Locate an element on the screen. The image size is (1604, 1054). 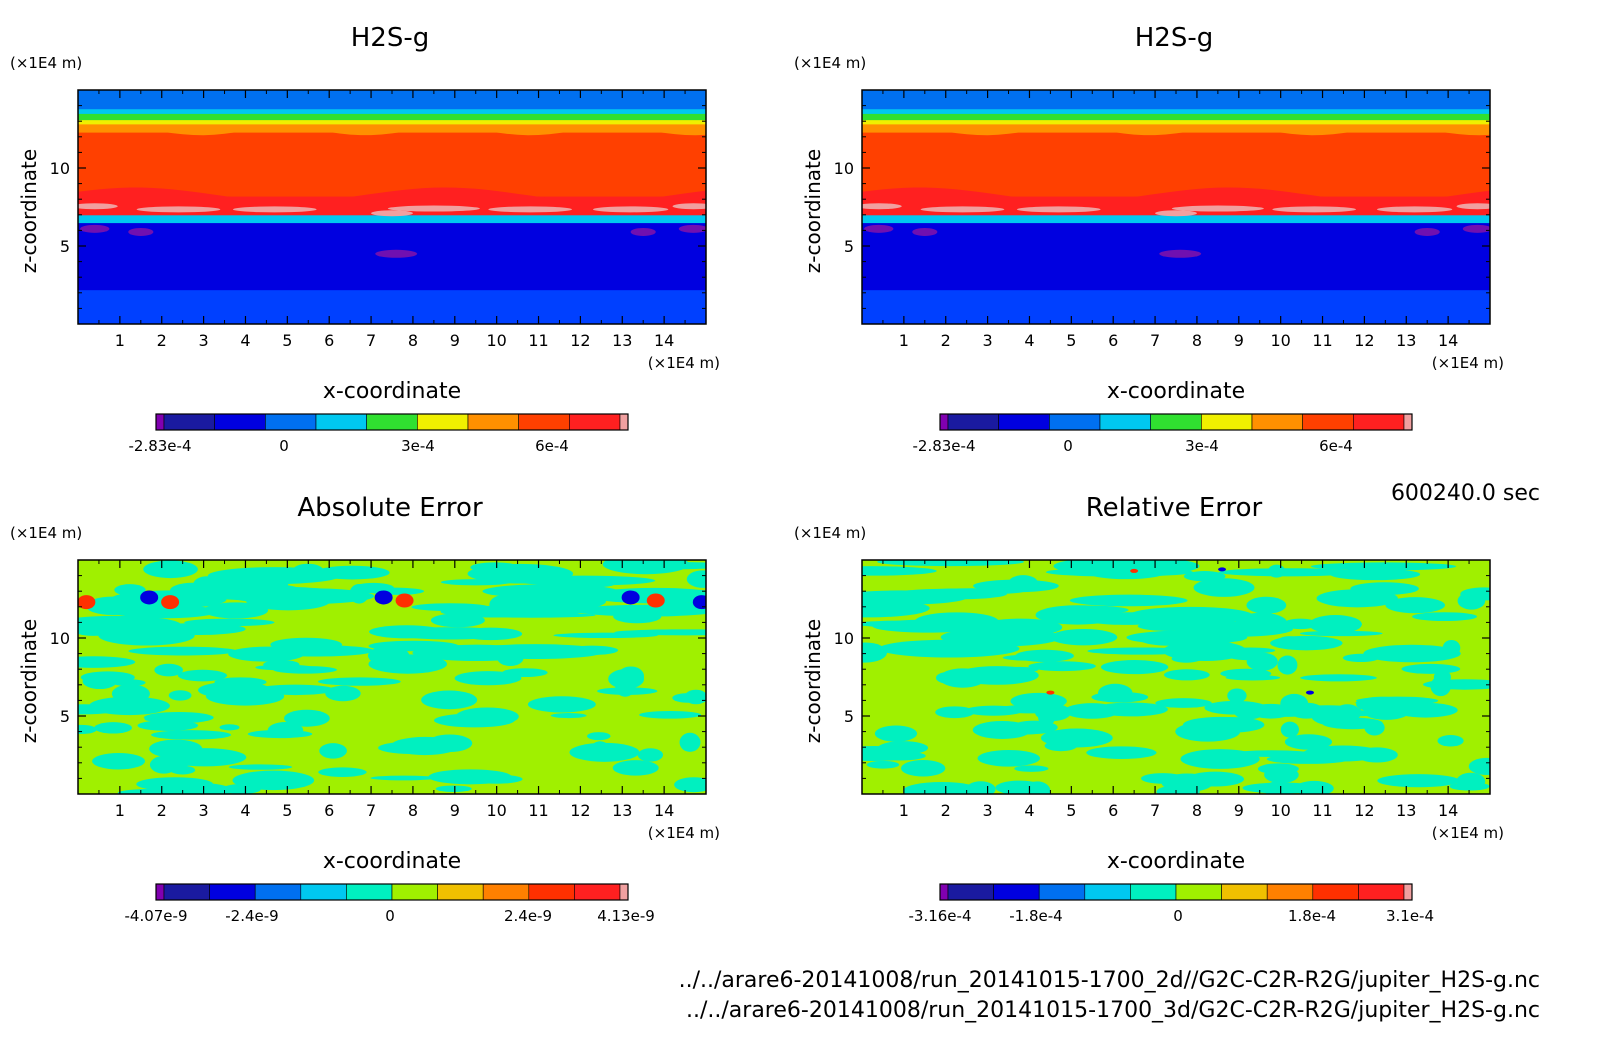
y-tick-label: 5 is located at coordinates (849, 246).